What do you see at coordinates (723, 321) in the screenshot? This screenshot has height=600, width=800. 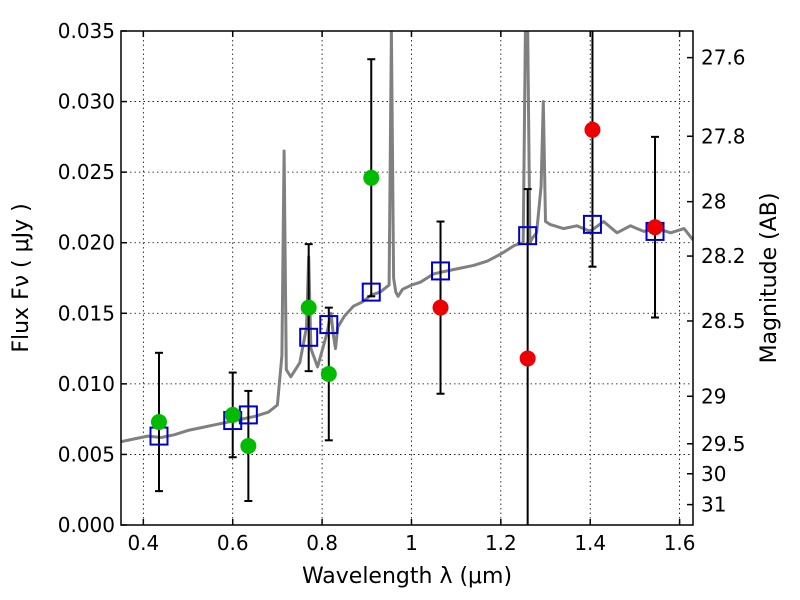 I see `right-y-tick-label: 28.5` at bounding box center [723, 321].